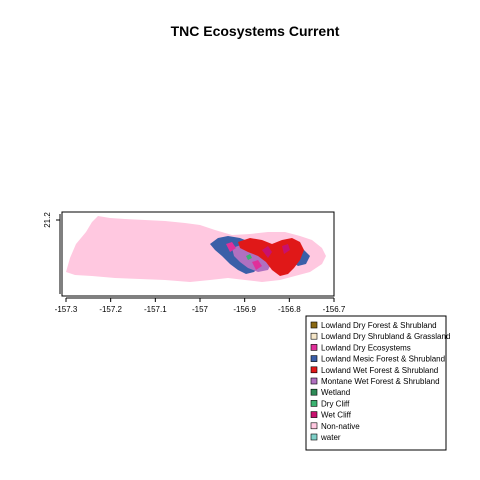 The image size is (480, 480). What do you see at coordinates (379, 370) in the screenshot?
I see `legend-label: Lowland Wet Forest & Shrubland` at bounding box center [379, 370].